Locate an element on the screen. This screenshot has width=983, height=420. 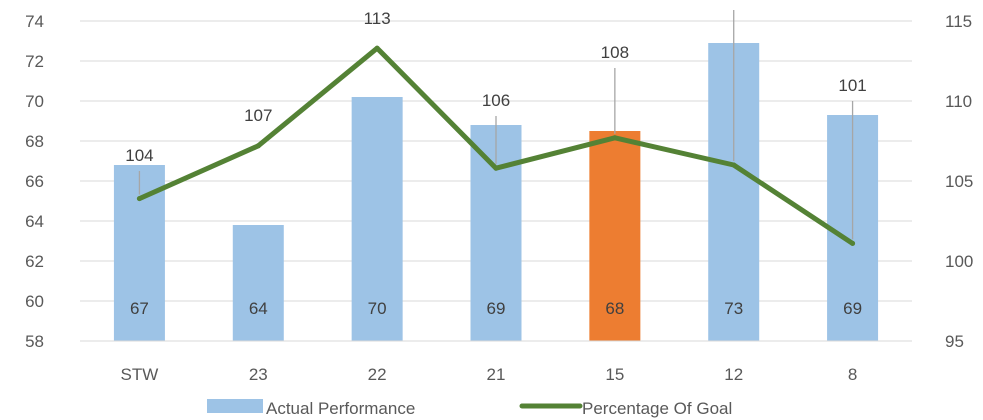
line-data-label: 113 is located at coordinates (377, 18).